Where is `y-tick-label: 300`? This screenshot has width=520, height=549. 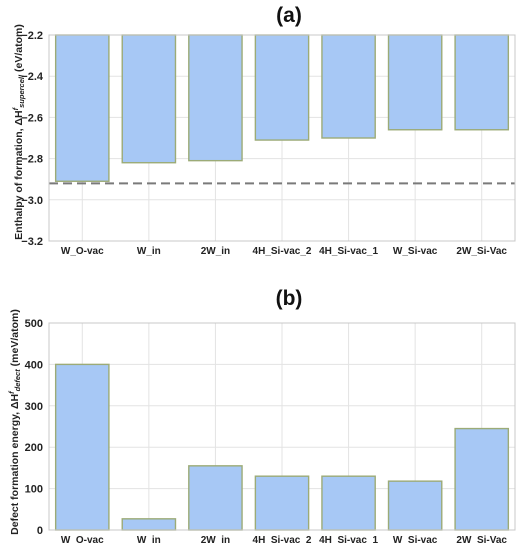
y-tick-label: 300 is located at coordinates (34, 407).